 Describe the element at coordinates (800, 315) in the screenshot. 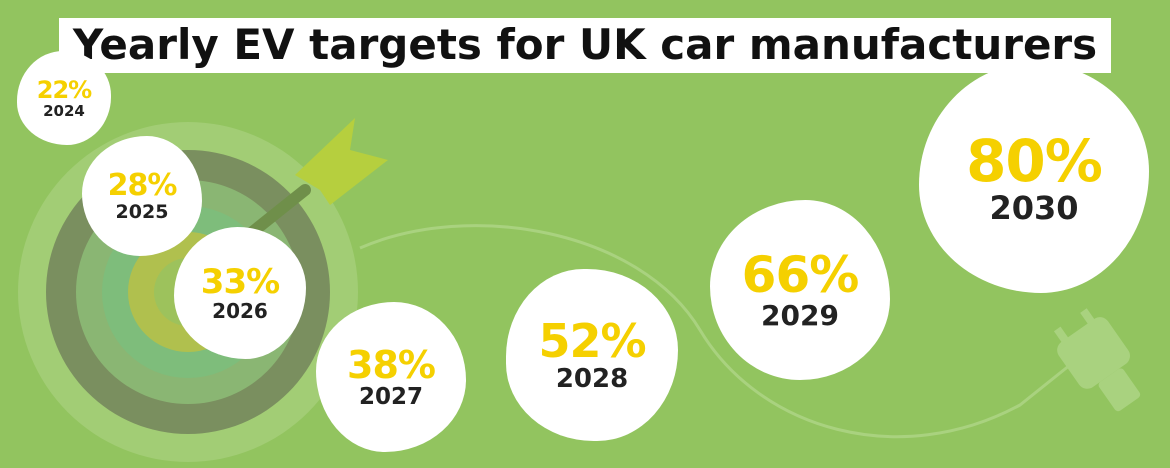

I see `year-label-2029: 2029` at that location.